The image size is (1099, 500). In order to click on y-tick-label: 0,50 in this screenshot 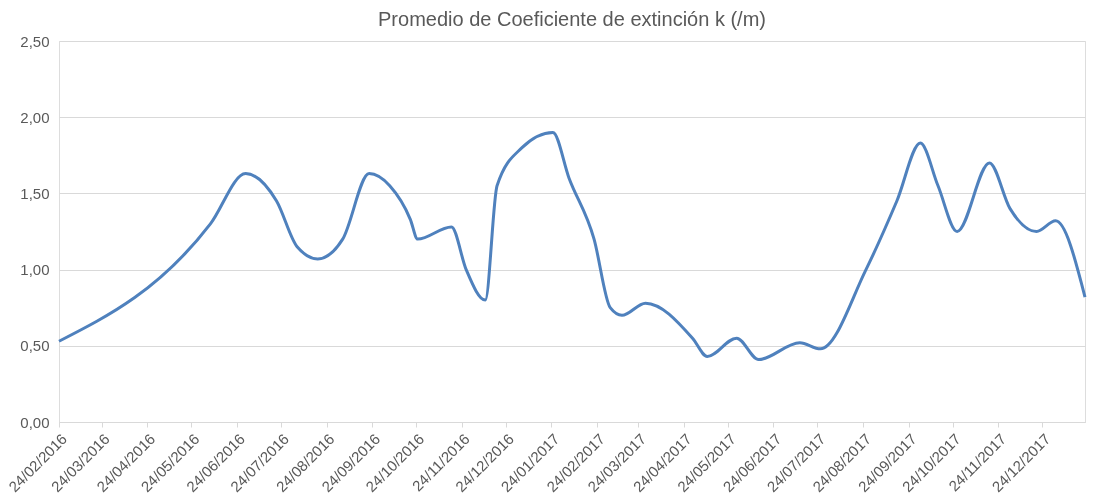, I will do `click(35, 346)`.